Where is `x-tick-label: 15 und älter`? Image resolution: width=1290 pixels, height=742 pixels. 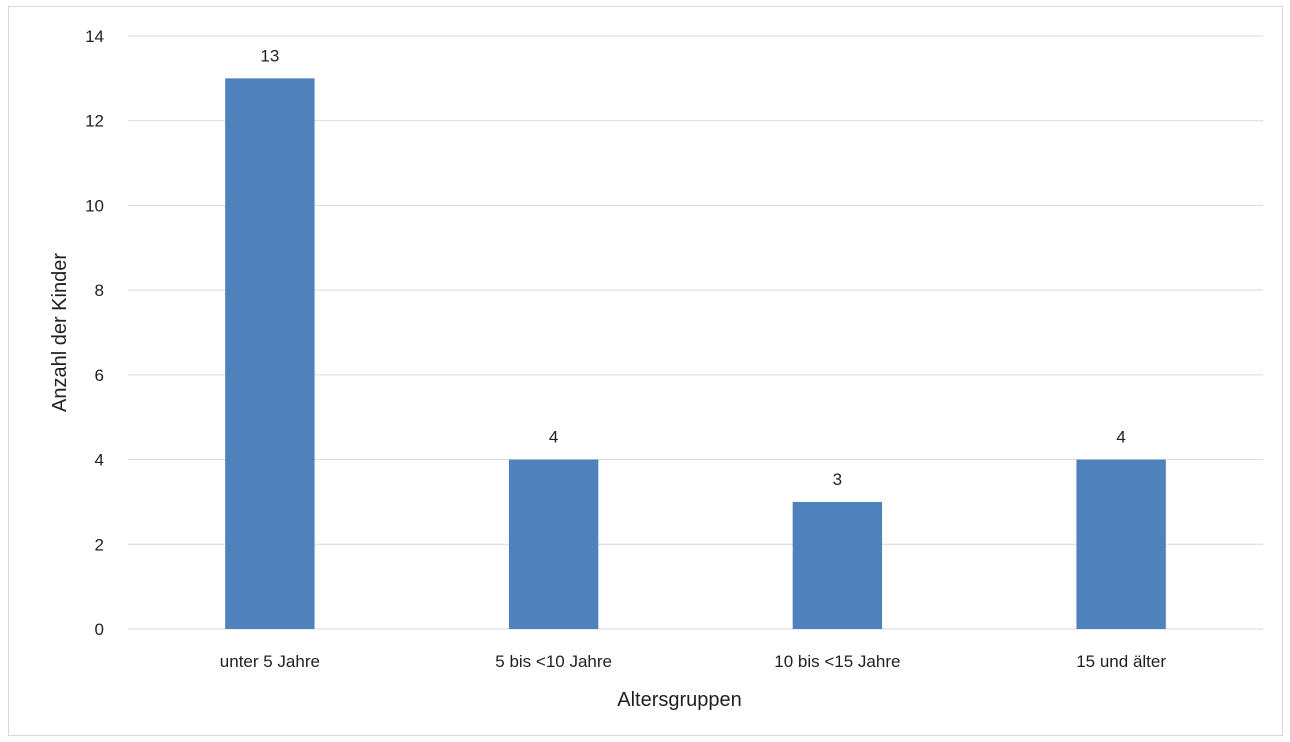 x-tick-label: 15 und älter is located at coordinates (1121, 661).